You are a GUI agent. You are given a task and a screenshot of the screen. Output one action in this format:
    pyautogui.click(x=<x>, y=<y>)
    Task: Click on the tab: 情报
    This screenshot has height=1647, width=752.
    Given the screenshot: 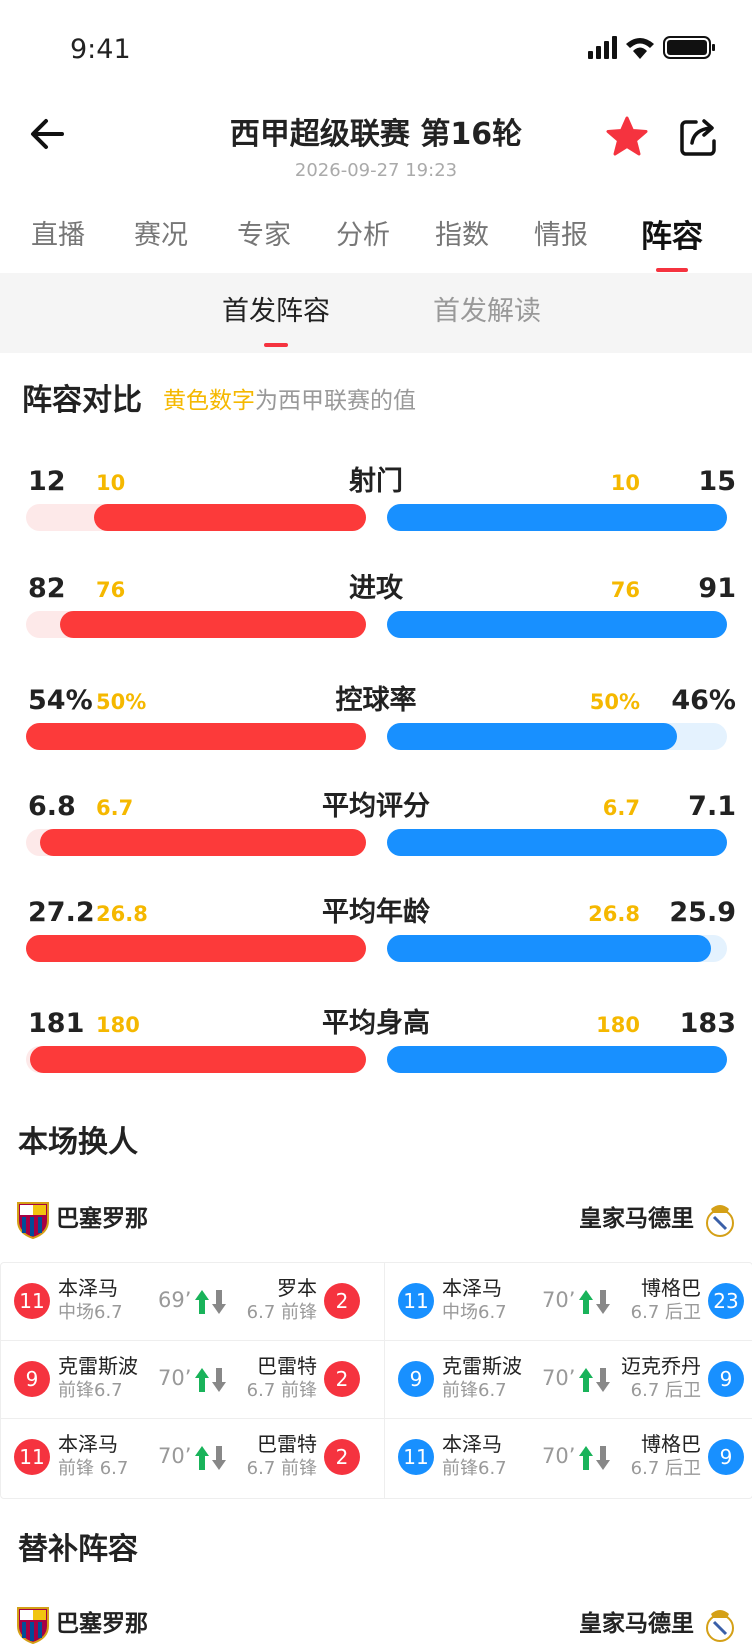 What is the action you would take?
    pyautogui.click(x=561, y=235)
    